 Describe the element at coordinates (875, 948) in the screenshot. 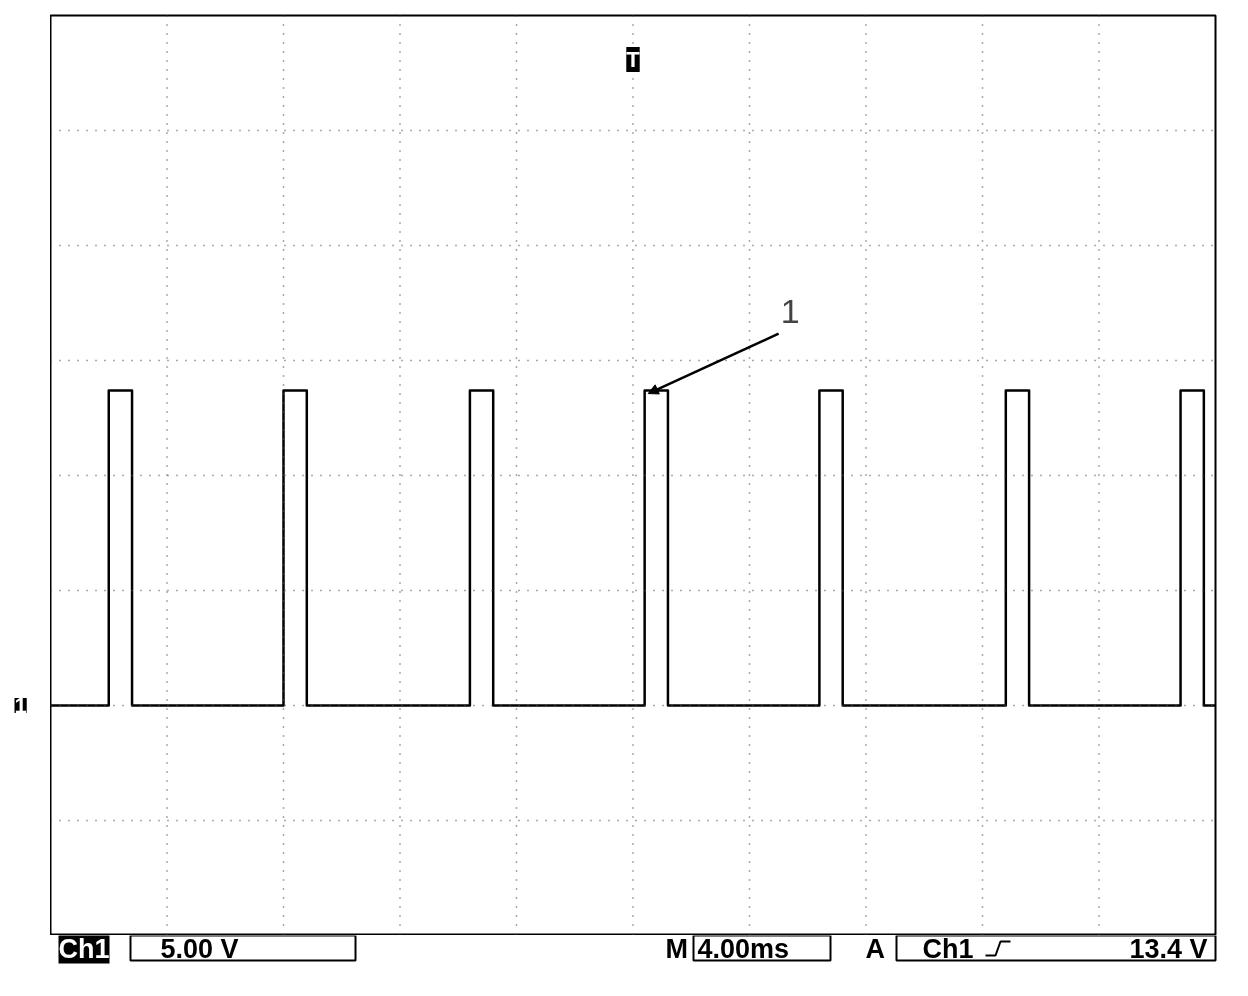

I see `text: A` at that location.